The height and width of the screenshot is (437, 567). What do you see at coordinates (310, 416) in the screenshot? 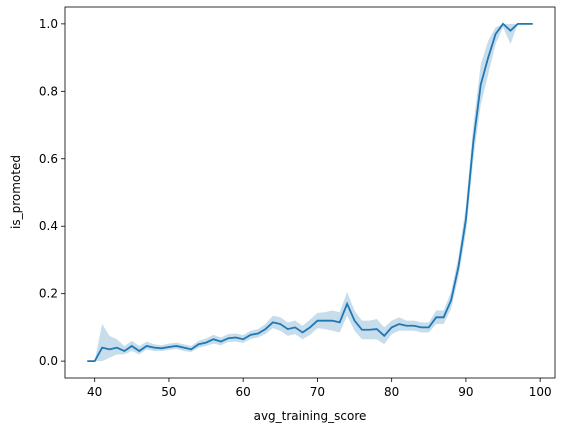
I see `x-axis-label: avg_training_score` at bounding box center [310, 416].